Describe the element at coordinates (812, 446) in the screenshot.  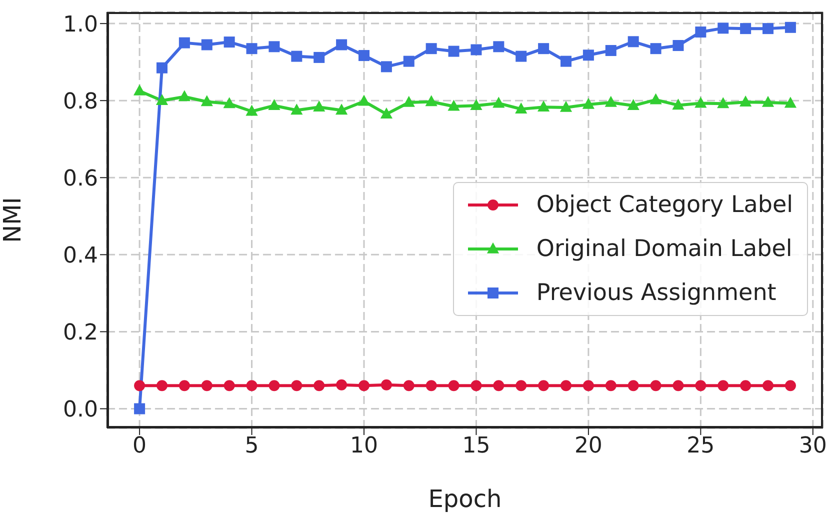
I see `x-tick-label: 30` at that location.